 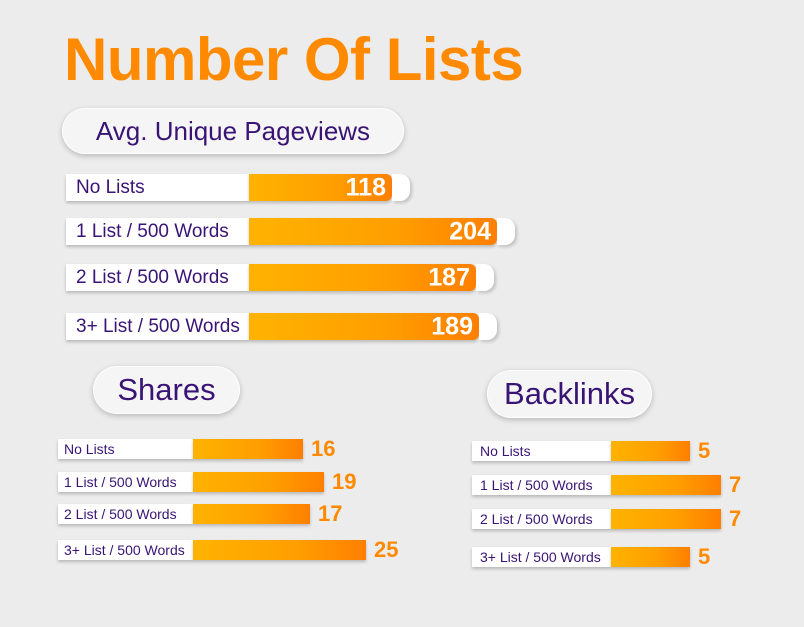 I want to click on pageviews-row: 3+ List / 500 Words 189, so click(x=281, y=326).